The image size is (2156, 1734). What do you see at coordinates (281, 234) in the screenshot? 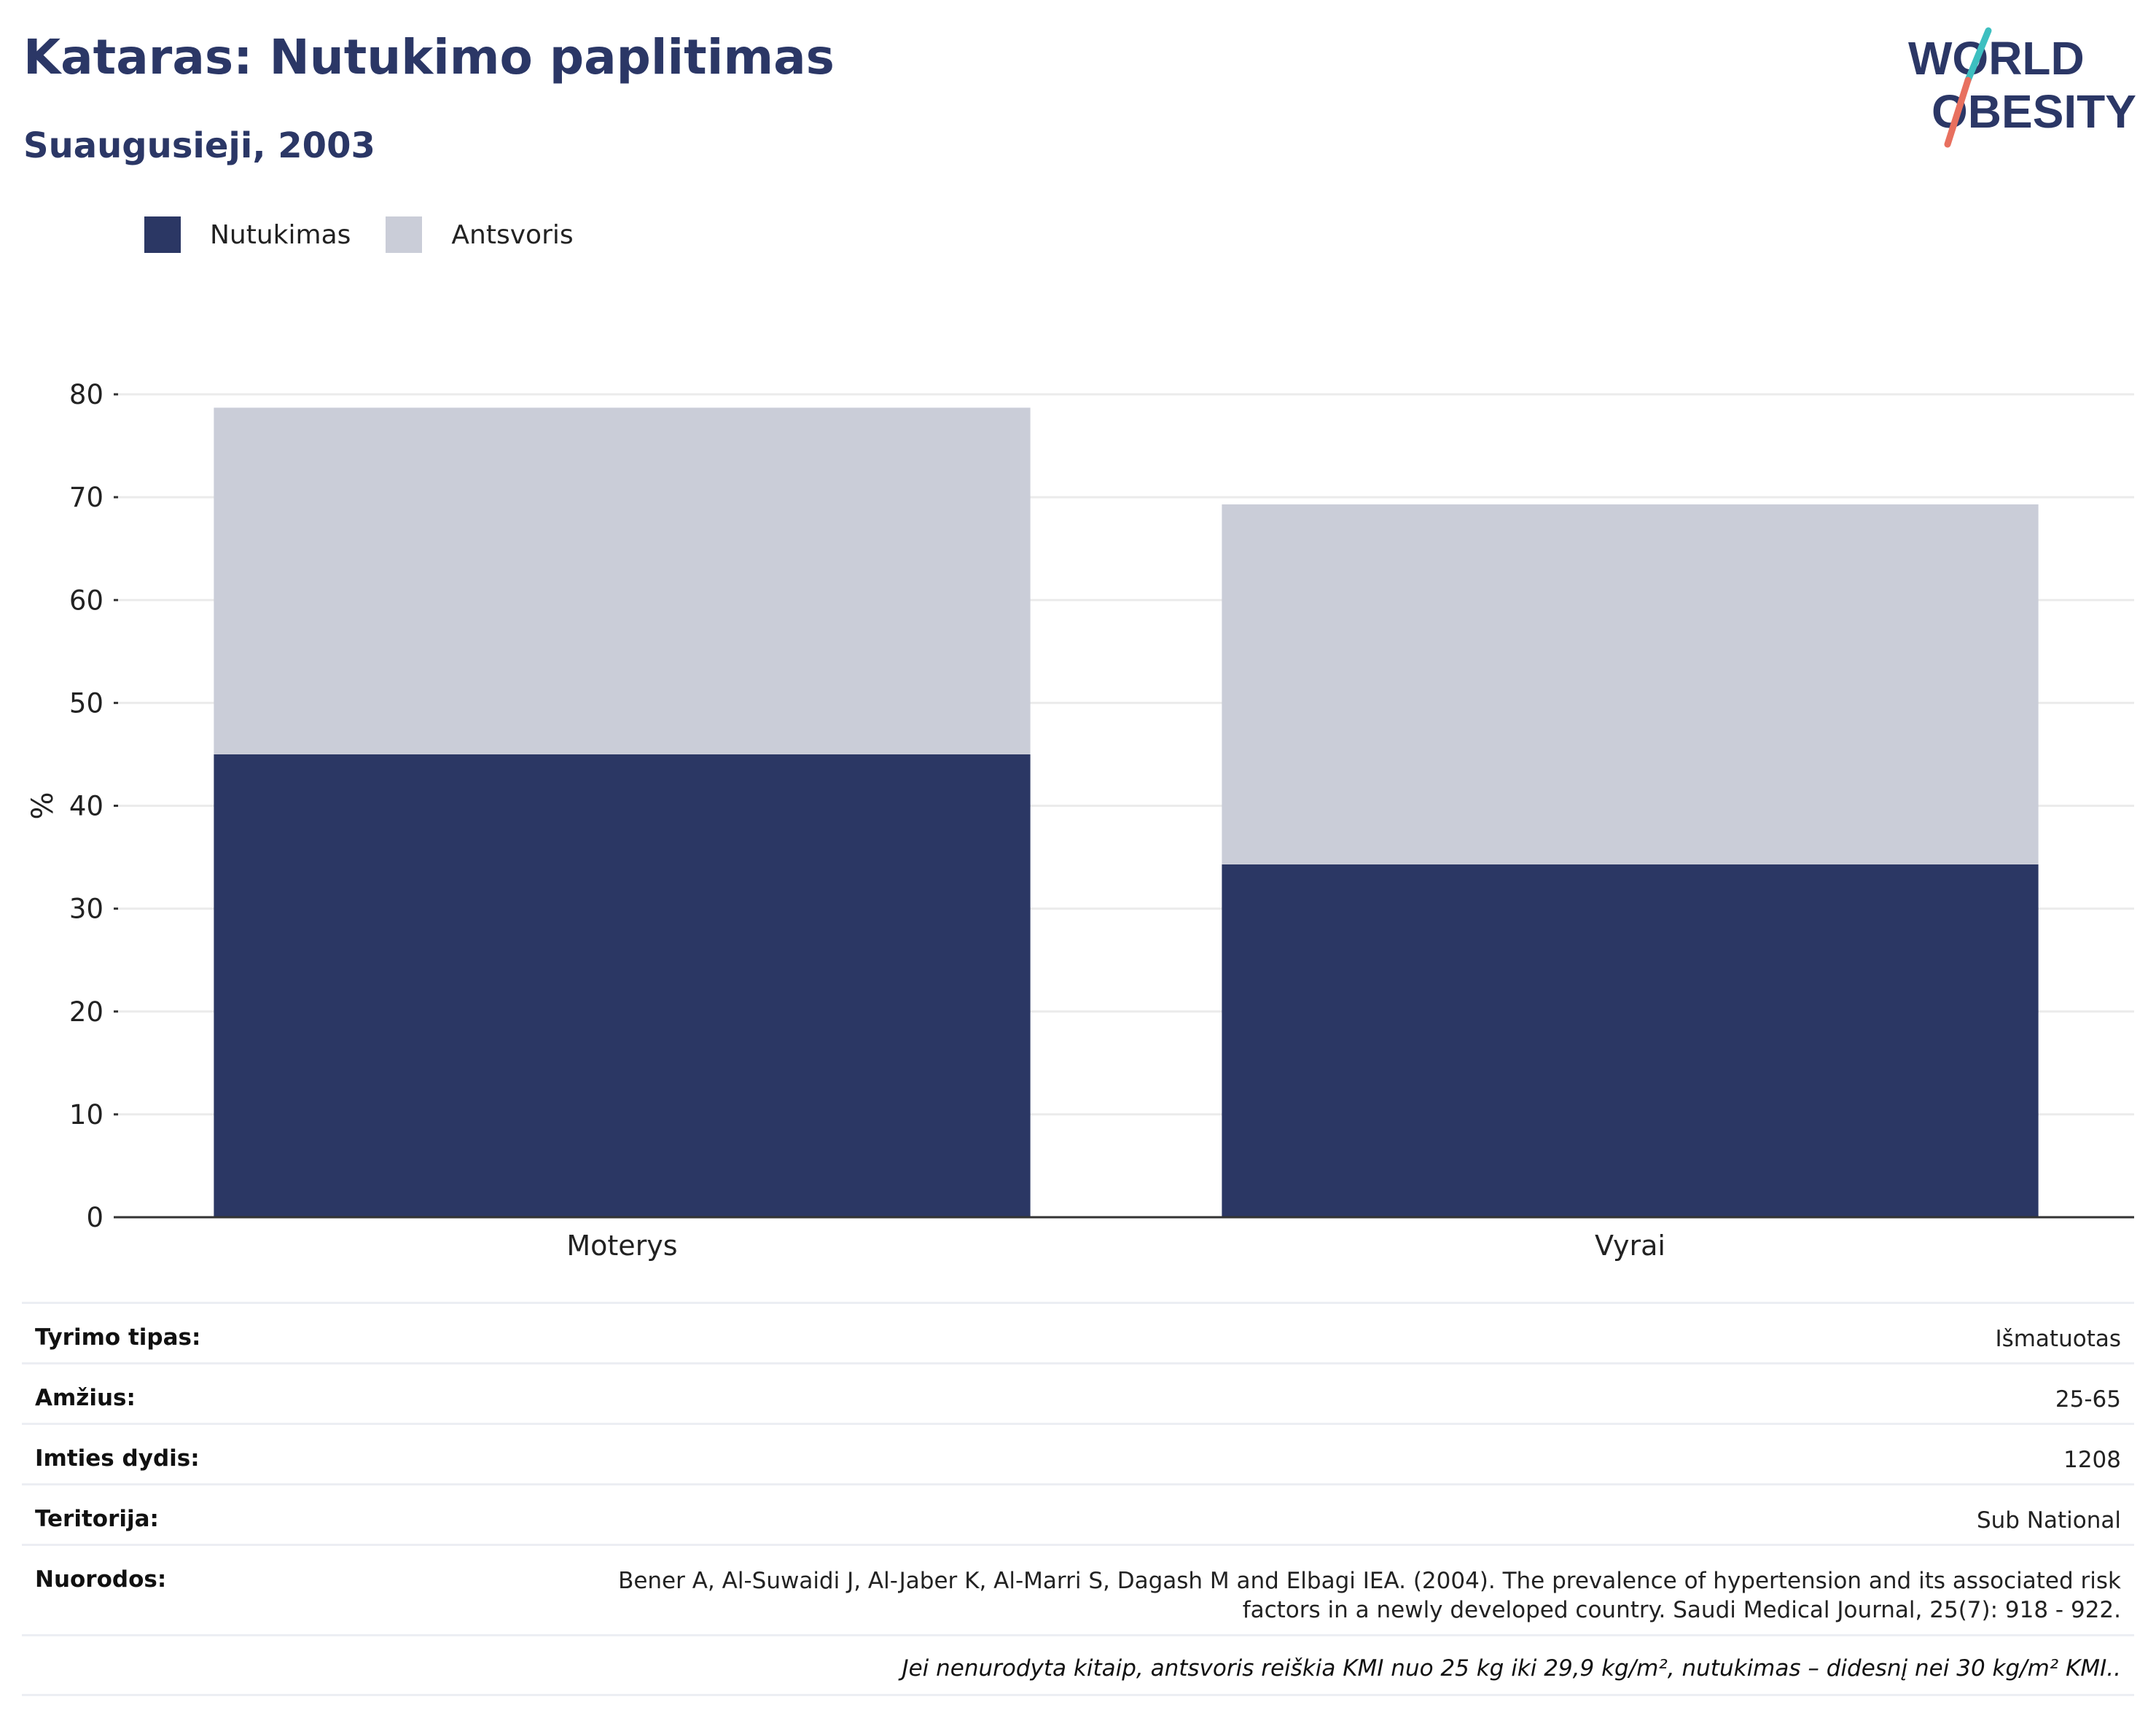
I see `legend-label-nutukimas: Nutukimas` at bounding box center [281, 234].